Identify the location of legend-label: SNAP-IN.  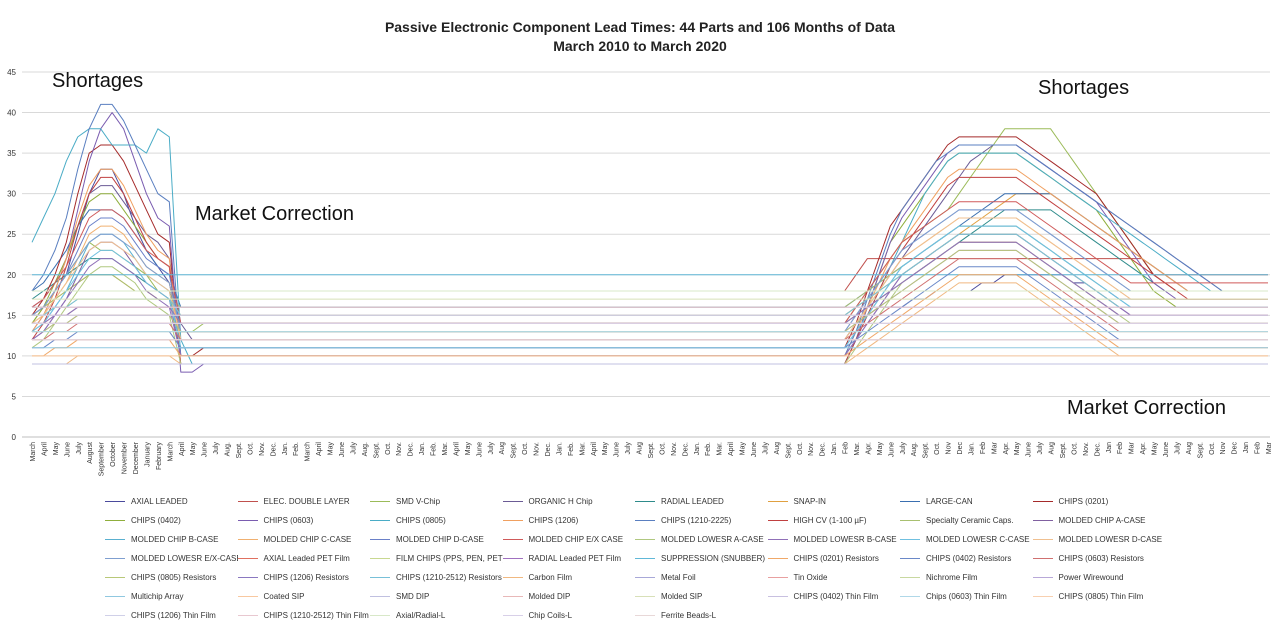
(809, 501).